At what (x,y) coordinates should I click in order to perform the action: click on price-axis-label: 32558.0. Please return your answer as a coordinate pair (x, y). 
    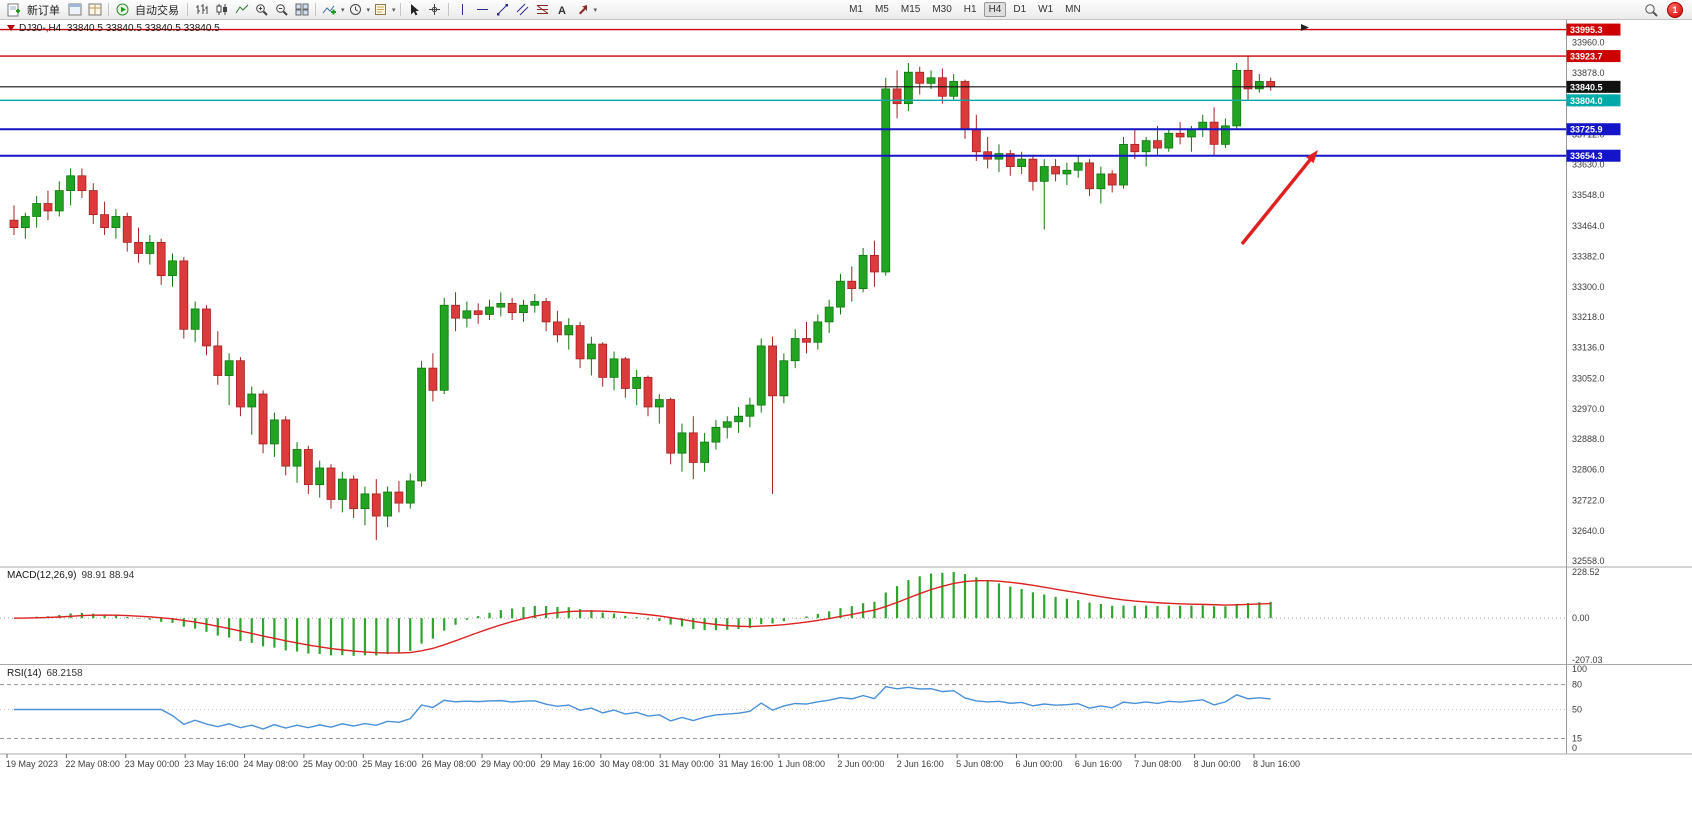
    Looking at the image, I should click on (1588, 561).